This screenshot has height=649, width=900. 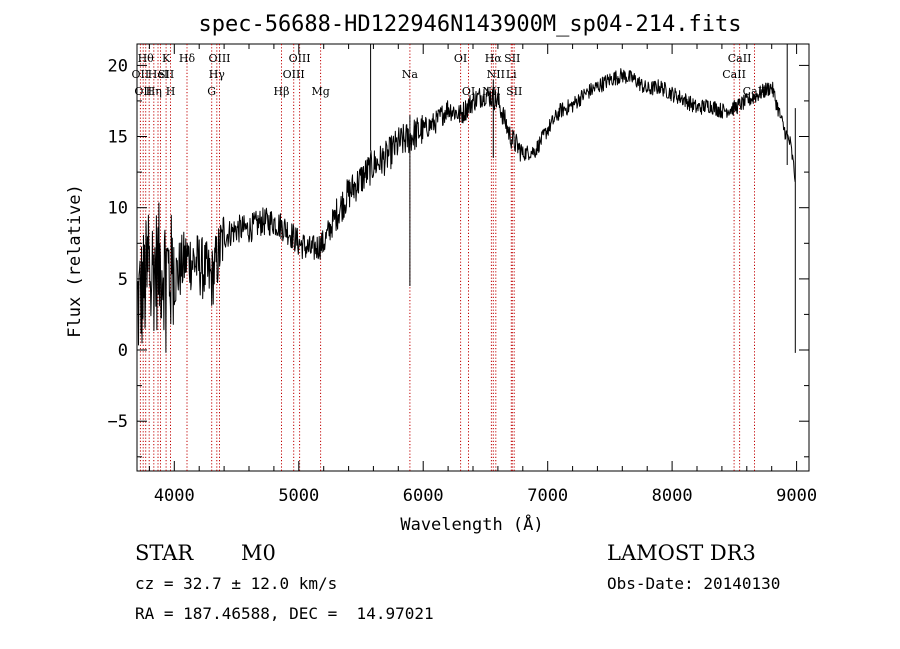 What do you see at coordinates (123, 351) in the screenshot?
I see `y-tick-label: 0` at bounding box center [123, 351].